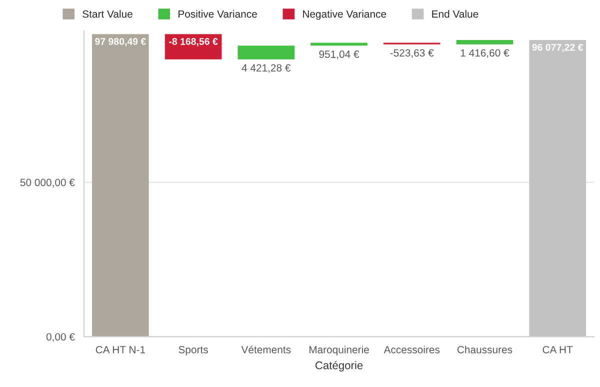 This screenshot has height=387, width=600. What do you see at coordinates (412, 53) in the screenshot?
I see `data-label: -523,63 €` at bounding box center [412, 53].